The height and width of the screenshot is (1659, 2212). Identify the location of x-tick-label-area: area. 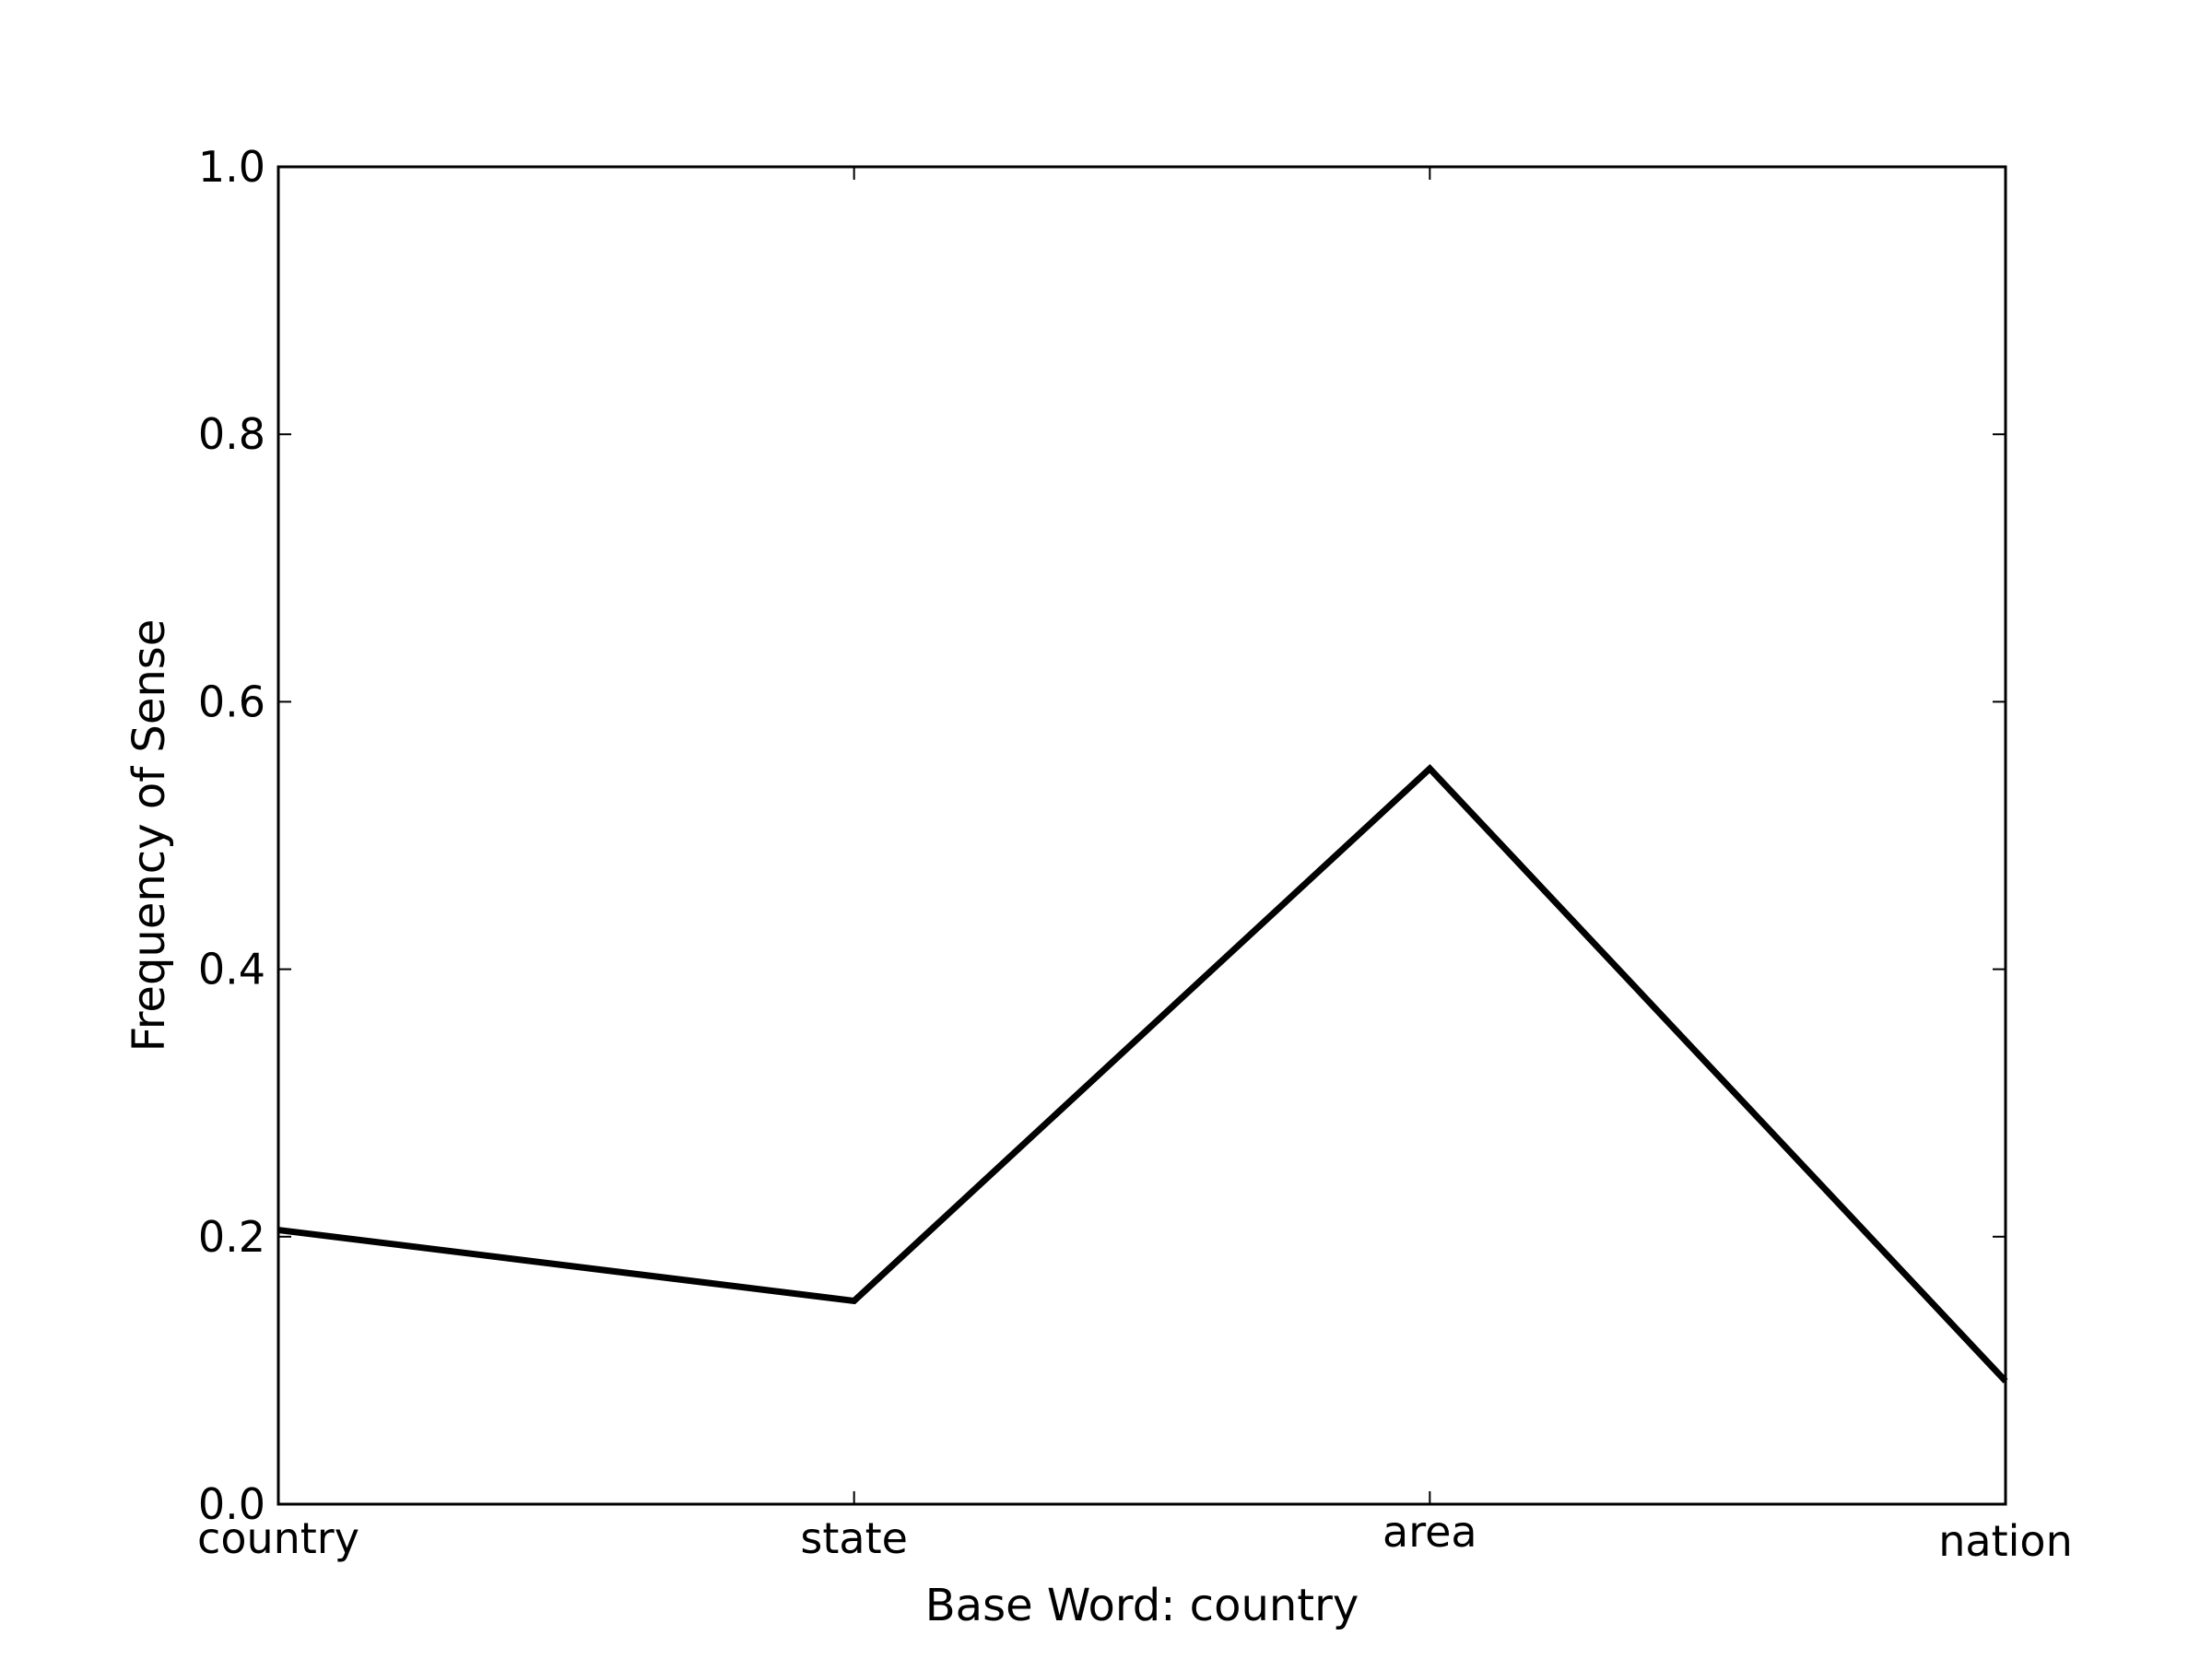
(1429, 1532).